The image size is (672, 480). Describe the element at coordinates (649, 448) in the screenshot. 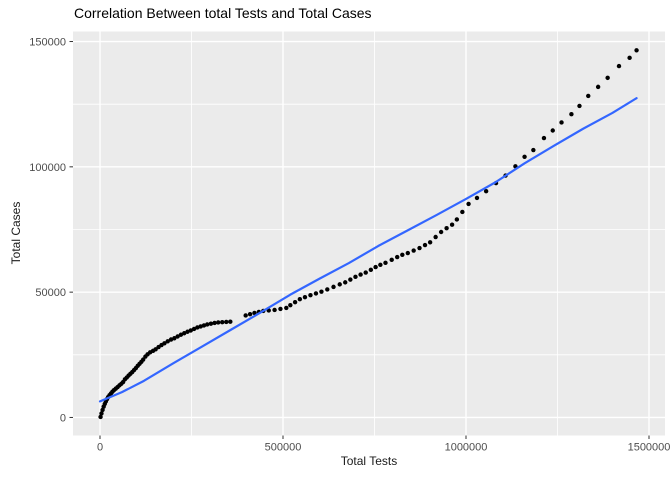

I see `x-tick-label: 1500000` at that location.